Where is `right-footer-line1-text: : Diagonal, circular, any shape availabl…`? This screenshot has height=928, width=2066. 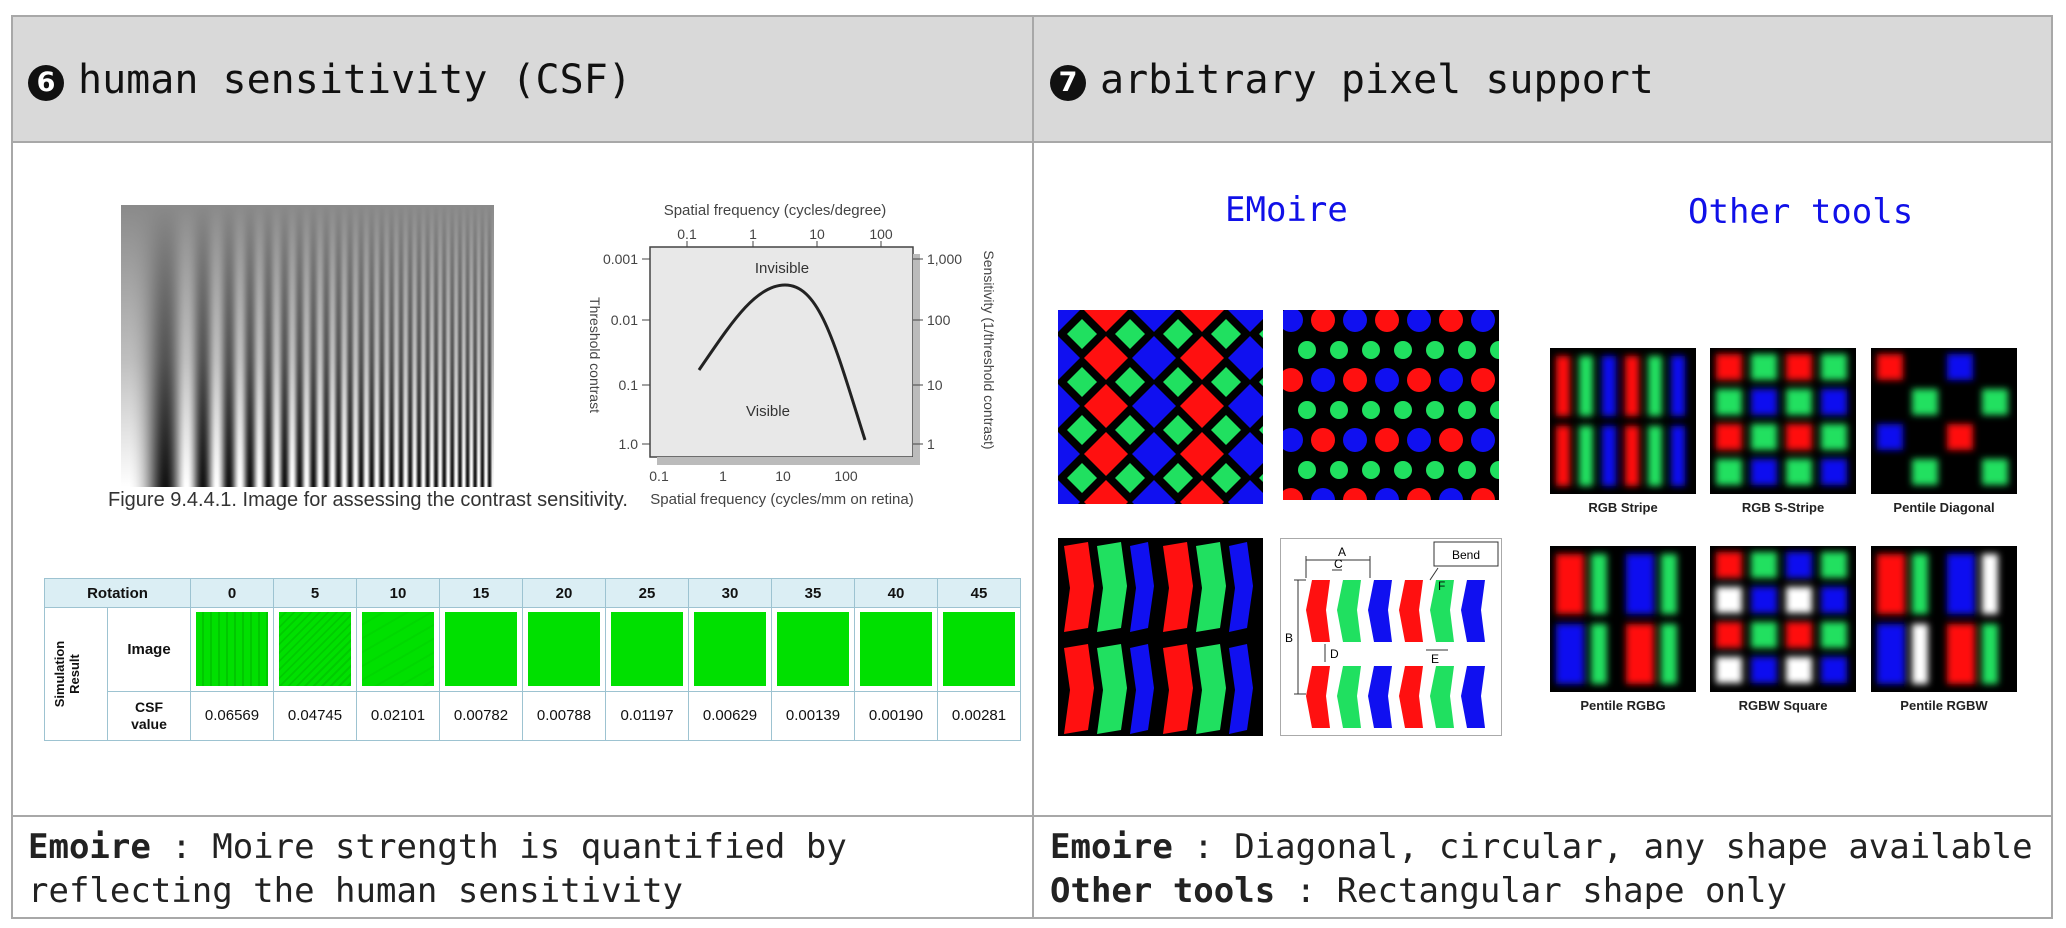 right-footer-line1-text: : Diagonal, circular, any shape availabl… is located at coordinates (1602, 847).